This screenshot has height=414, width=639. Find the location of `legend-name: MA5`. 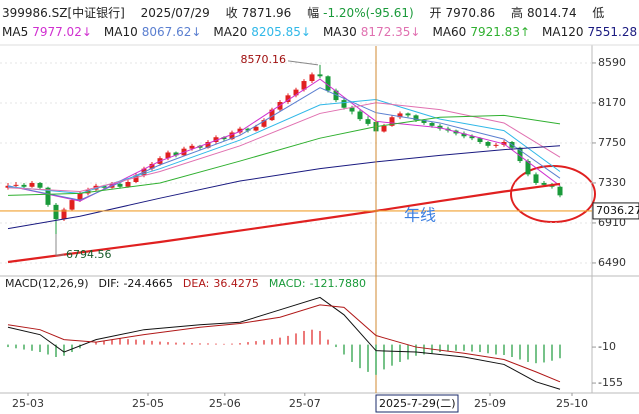

legend-name: MA5 is located at coordinates (15, 32).